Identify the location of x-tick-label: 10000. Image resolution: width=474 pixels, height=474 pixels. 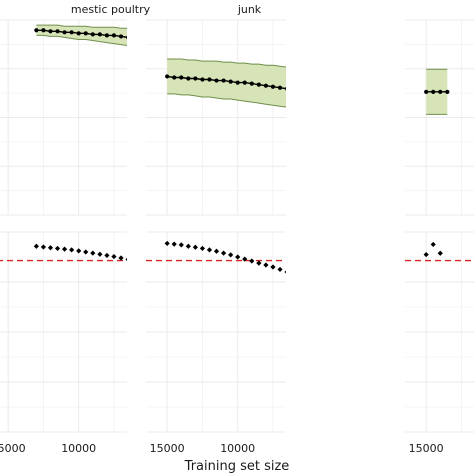
(78, 448).